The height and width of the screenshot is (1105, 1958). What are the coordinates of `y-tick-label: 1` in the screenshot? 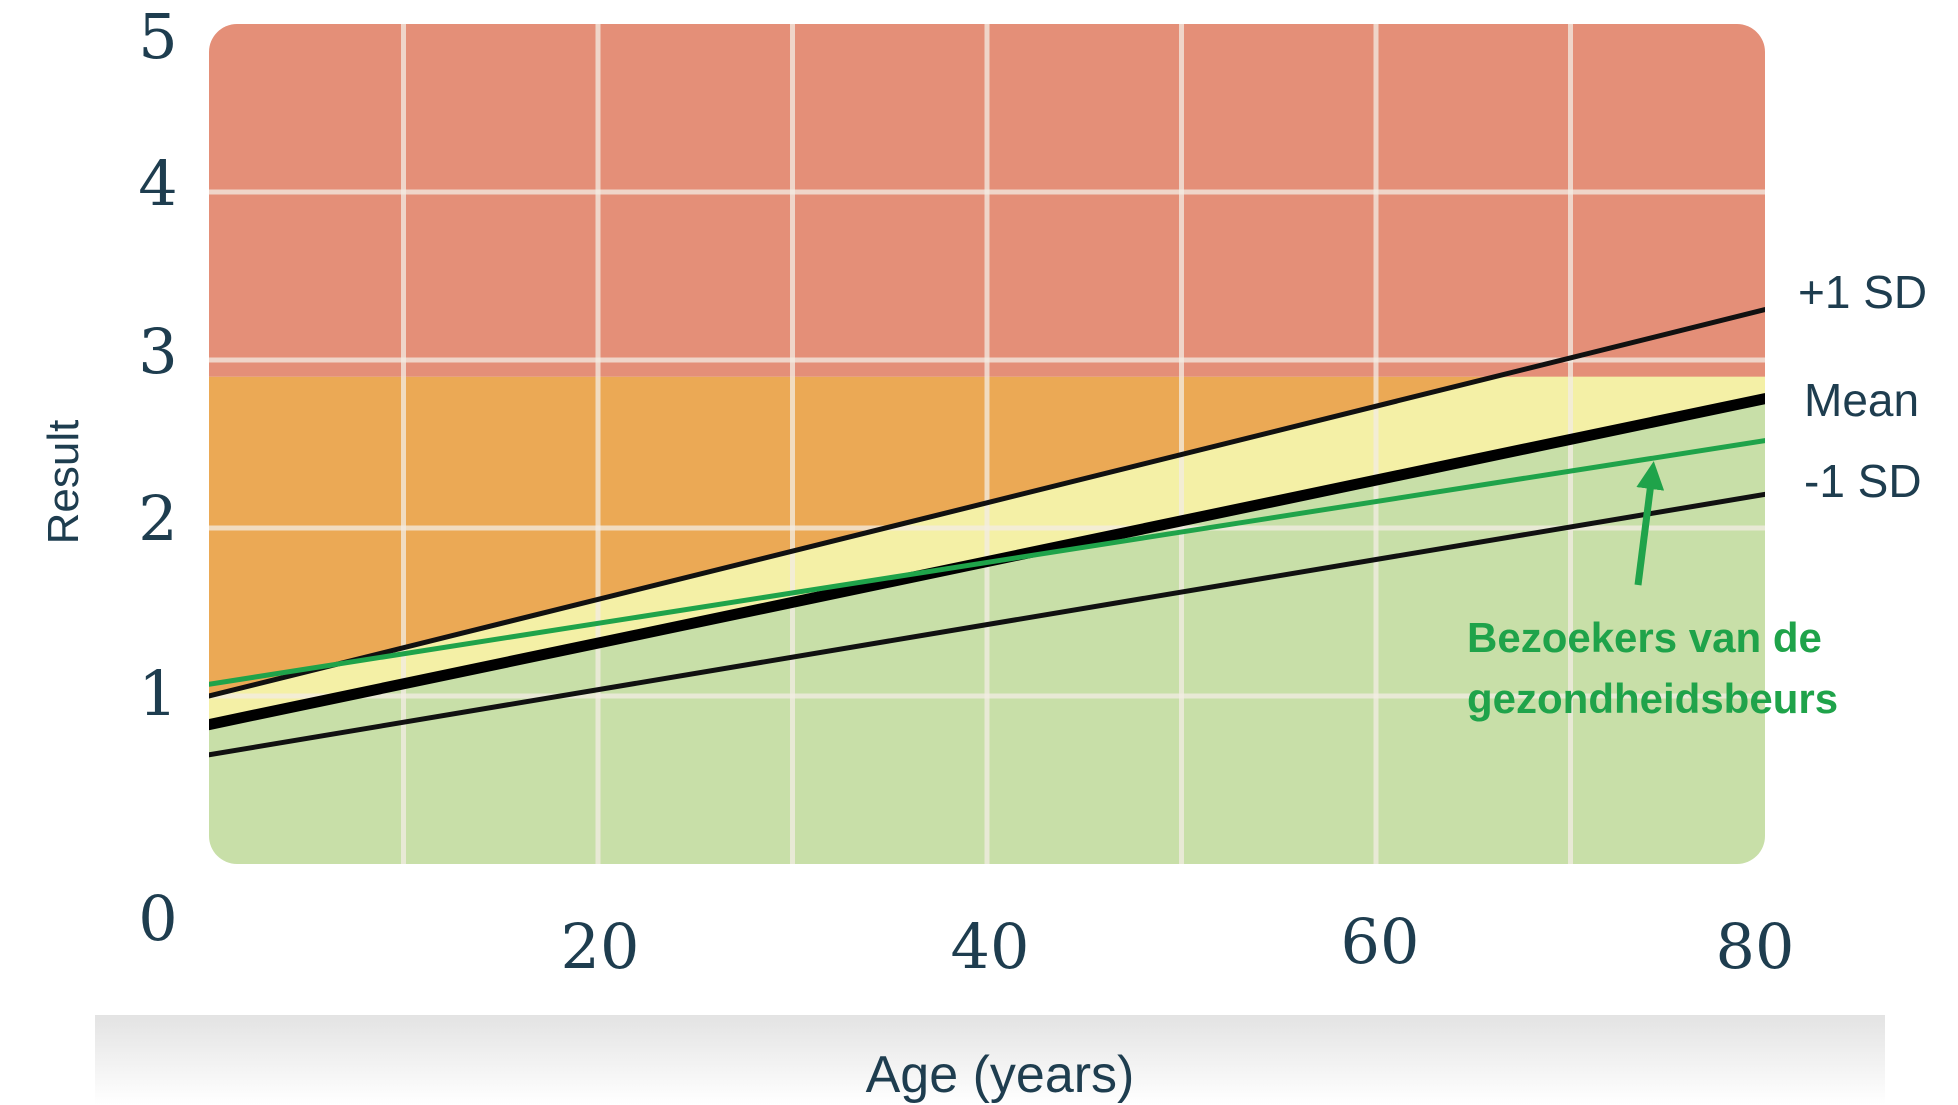 It's located at (157, 693).